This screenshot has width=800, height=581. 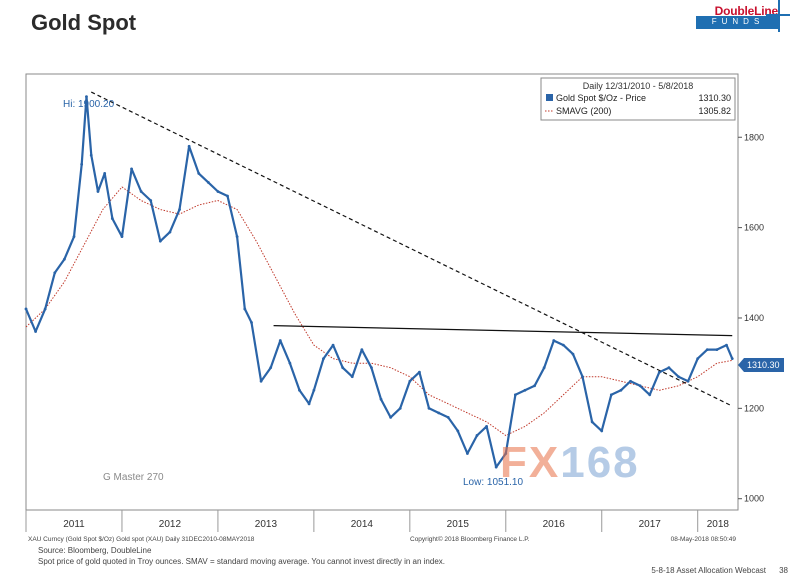 I want to click on high-label: Hi: 1900.20, so click(x=89, y=104).